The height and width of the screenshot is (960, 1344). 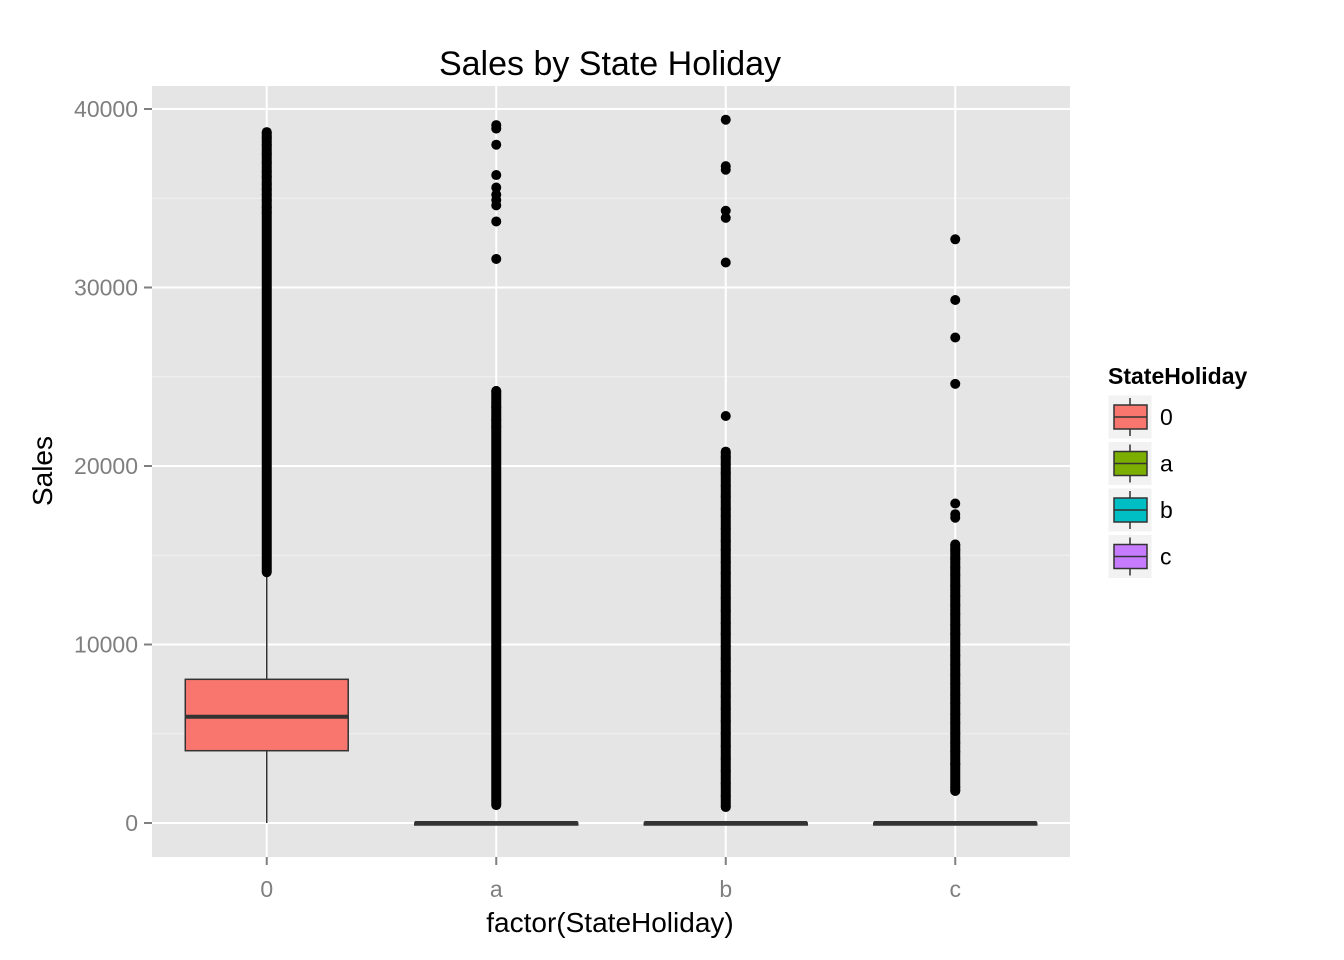 I want to click on legend-title: StateHoliday, so click(x=1178, y=376).